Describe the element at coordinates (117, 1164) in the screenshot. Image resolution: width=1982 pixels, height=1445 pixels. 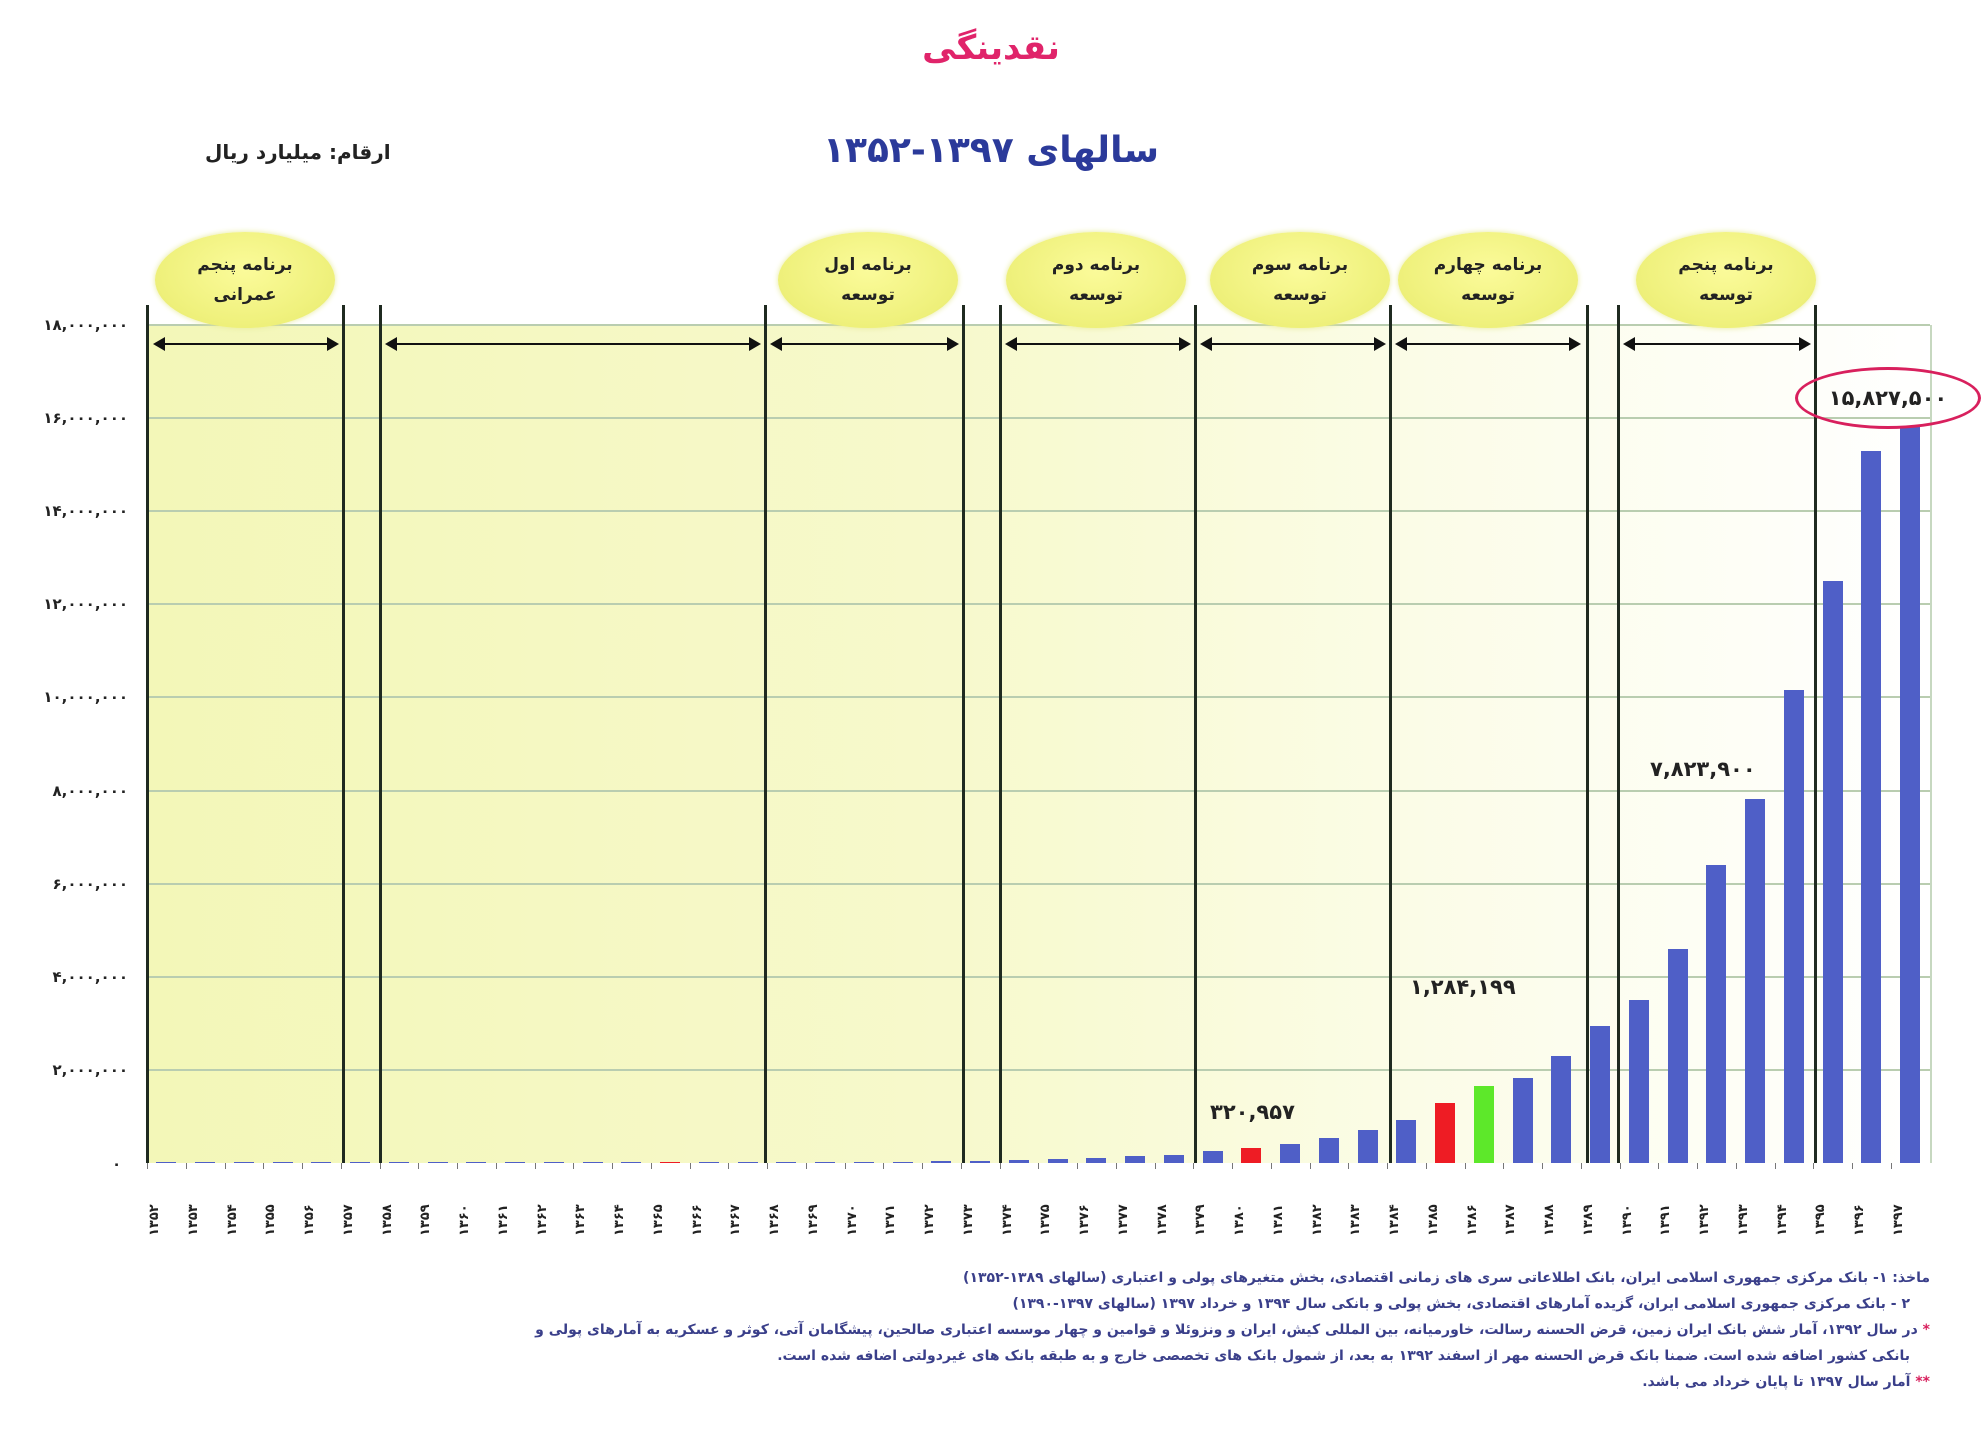
I see `y-axis-zero: ۰` at that location.